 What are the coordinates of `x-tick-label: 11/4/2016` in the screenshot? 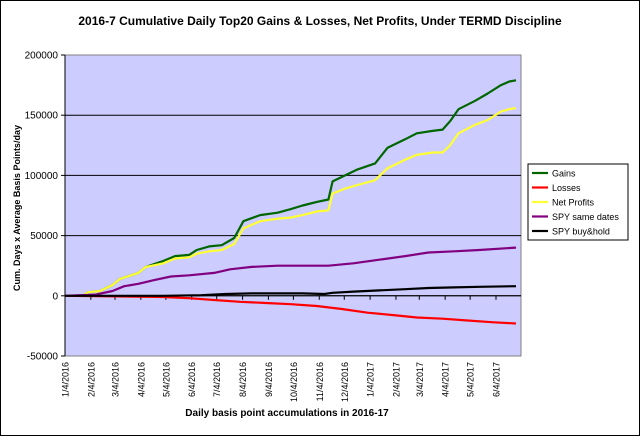 It's located at (320, 381).